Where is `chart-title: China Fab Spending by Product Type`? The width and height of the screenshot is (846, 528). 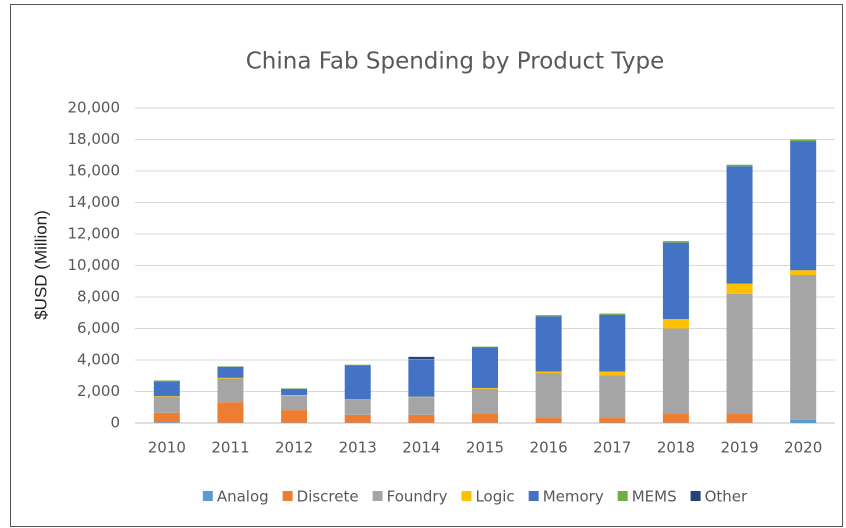 chart-title: China Fab Spending by Product Type is located at coordinates (455, 62).